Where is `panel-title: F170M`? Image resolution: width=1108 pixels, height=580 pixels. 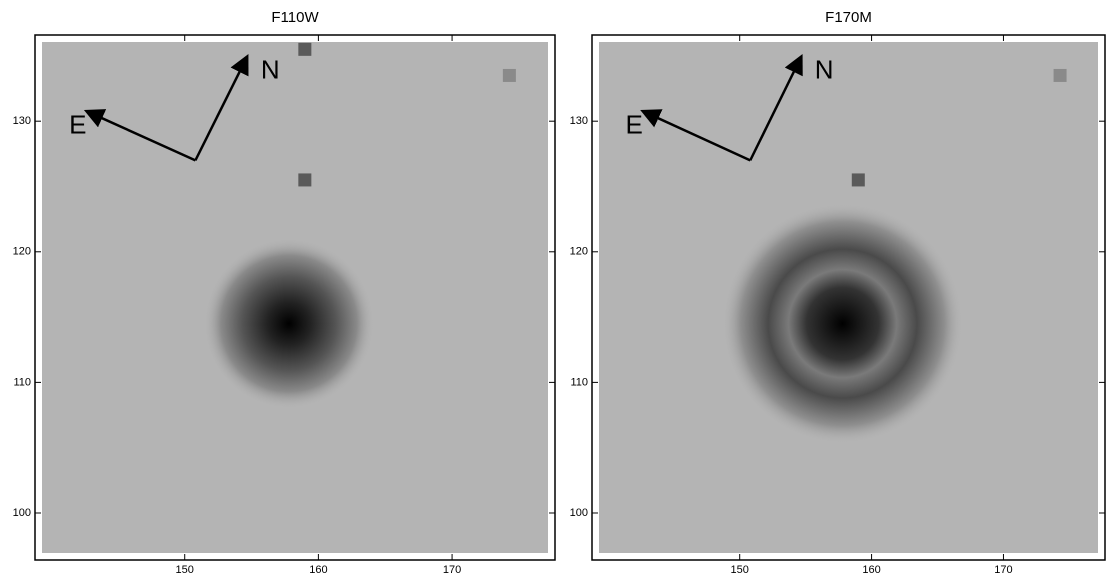
panel-title: F170M is located at coordinates (848, 17).